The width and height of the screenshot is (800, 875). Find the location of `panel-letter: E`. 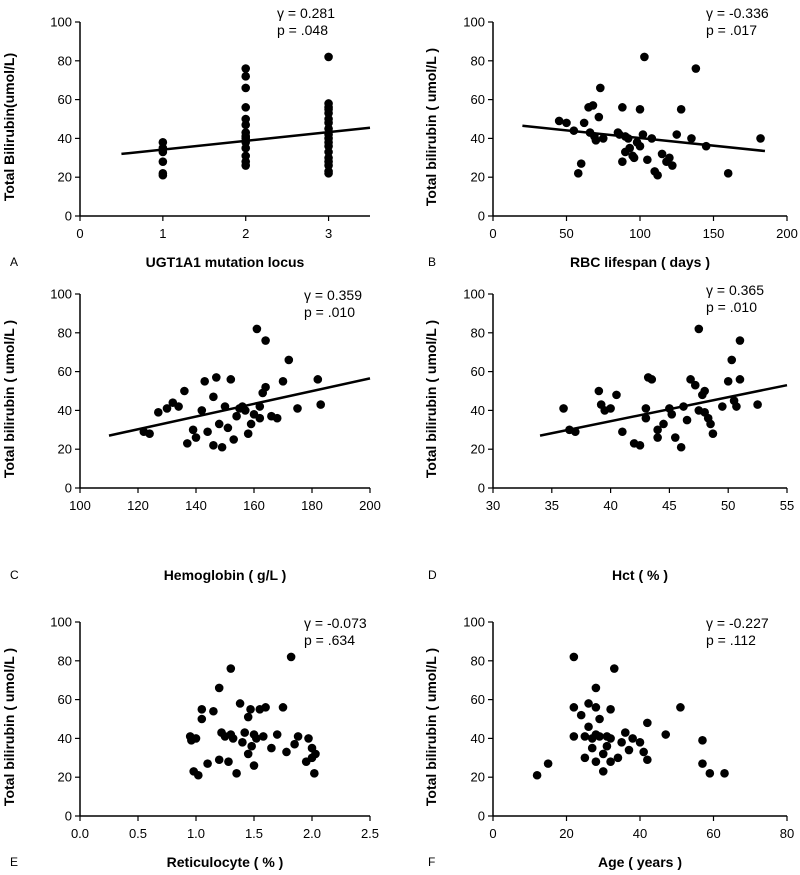

panel-letter: E is located at coordinates (14, 862).